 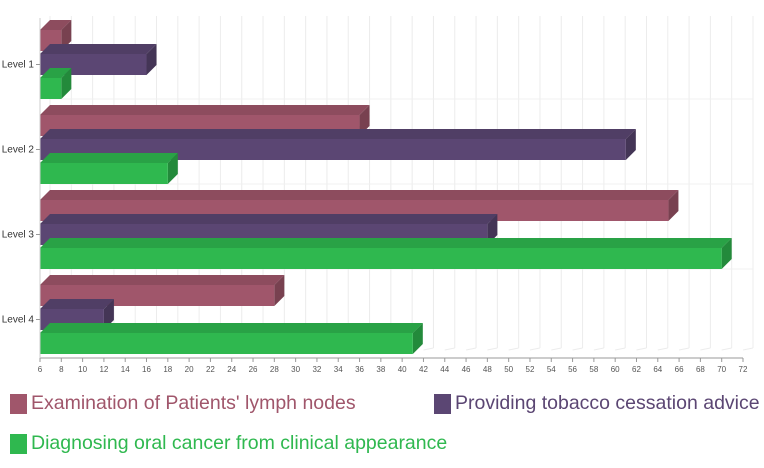 What do you see at coordinates (18, 235) in the screenshot?
I see `y-category-label: Level 3` at bounding box center [18, 235].